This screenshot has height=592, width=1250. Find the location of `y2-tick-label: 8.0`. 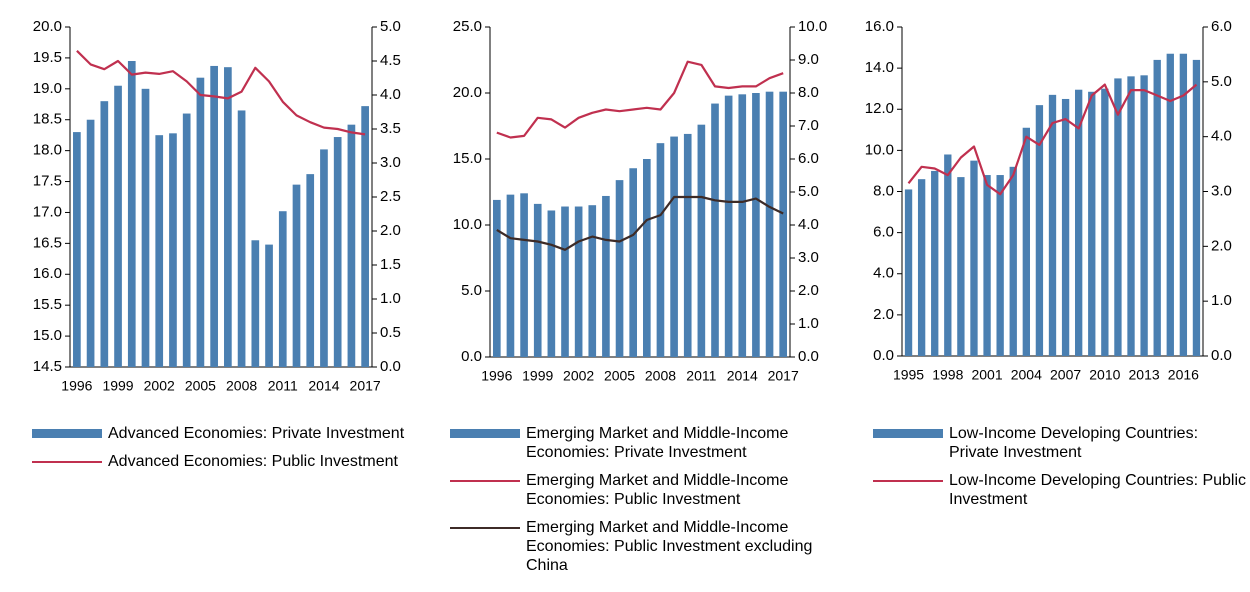

y2-tick-label: 8.0 is located at coordinates (808, 92).